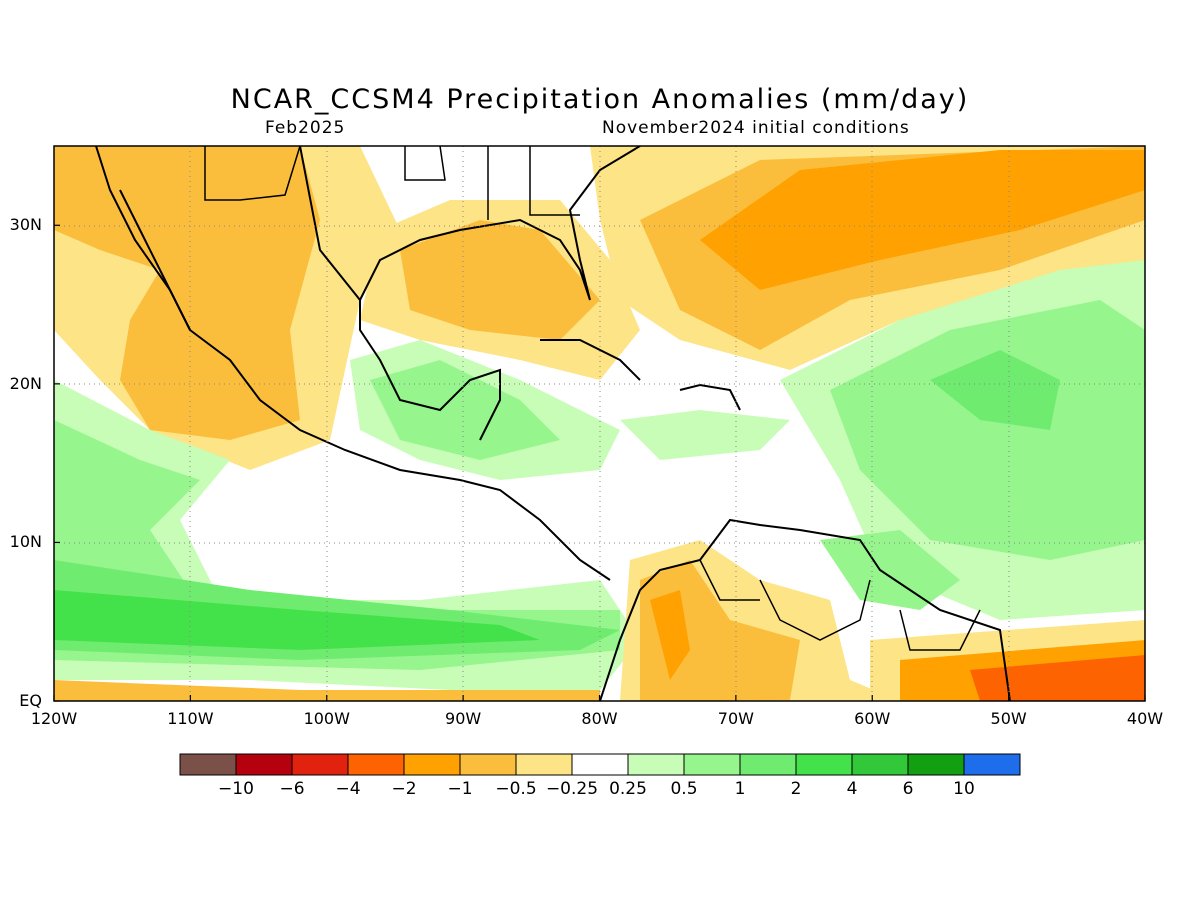 This screenshot has width=1200, height=900. Describe the element at coordinates (683, 789) in the screenshot. I see `colorbar-label: 0.5` at that location.